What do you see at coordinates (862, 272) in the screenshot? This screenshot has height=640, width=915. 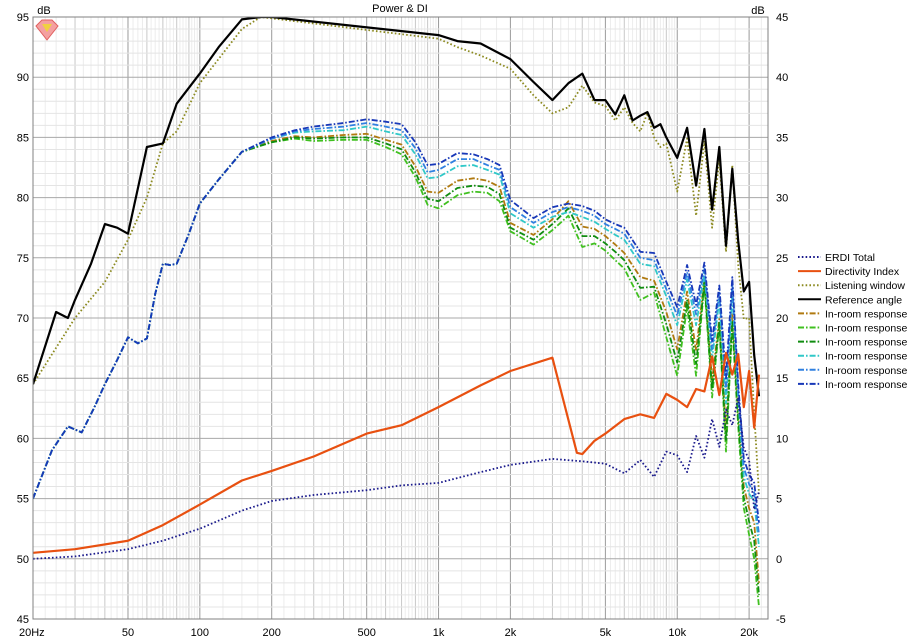 I see `legend-label: Directivity Index` at bounding box center [862, 272].